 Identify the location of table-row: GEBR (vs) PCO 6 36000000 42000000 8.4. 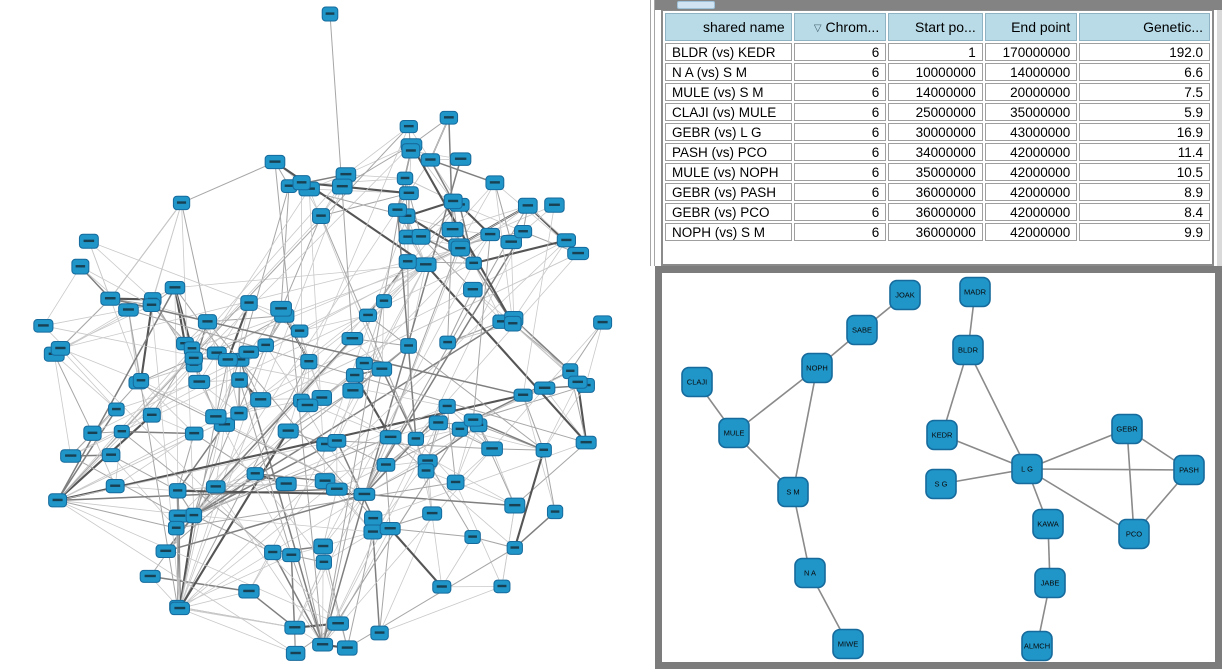
(937, 212).